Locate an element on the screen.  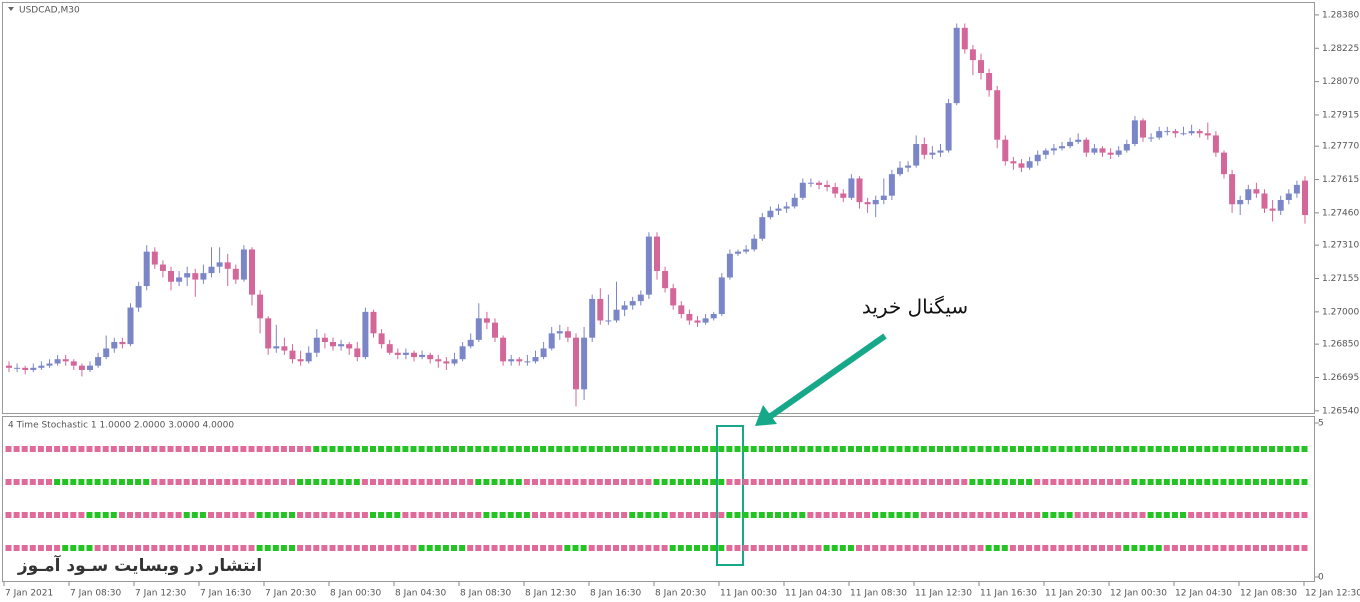
symbol-arrow is located at coordinates (11, 9).